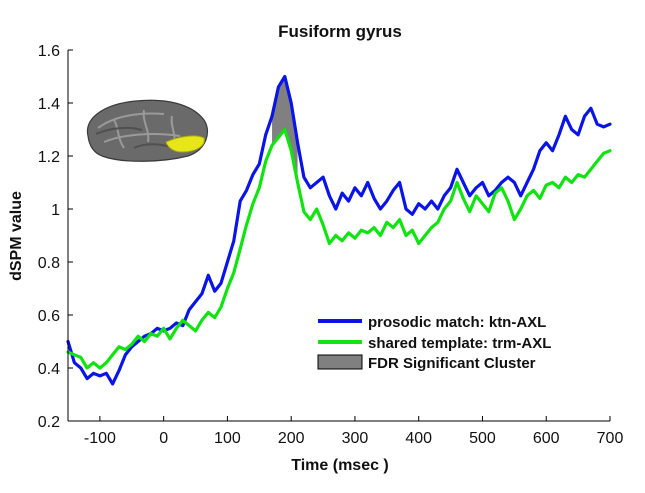  What do you see at coordinates (49, 263) in the screenshot?
I see `y-tick-label: 0.8` at bounding box center [49, 263].